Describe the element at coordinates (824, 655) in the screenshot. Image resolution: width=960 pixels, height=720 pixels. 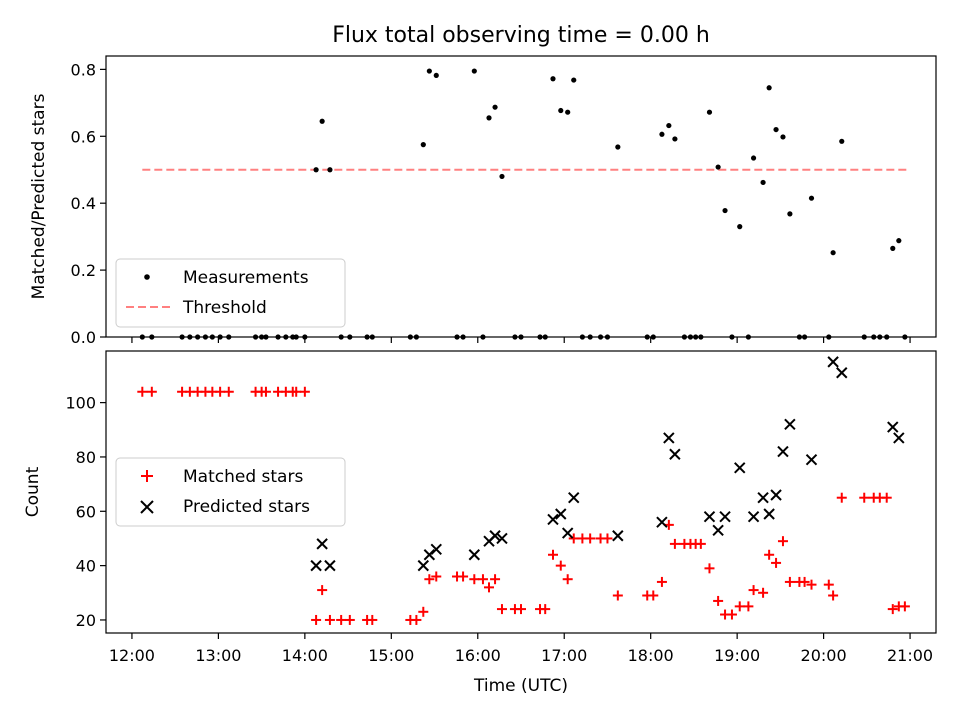
I see `x-tick-label: 20:00` at that location.